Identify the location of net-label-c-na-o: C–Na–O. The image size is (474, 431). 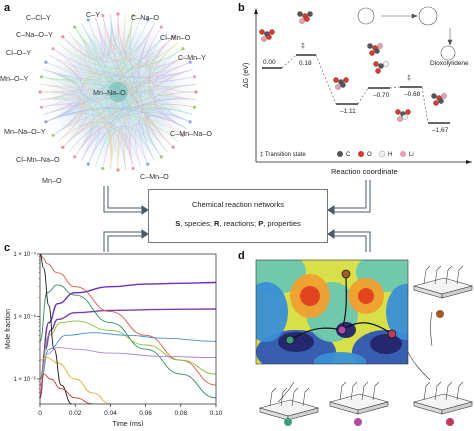
(145, 17).